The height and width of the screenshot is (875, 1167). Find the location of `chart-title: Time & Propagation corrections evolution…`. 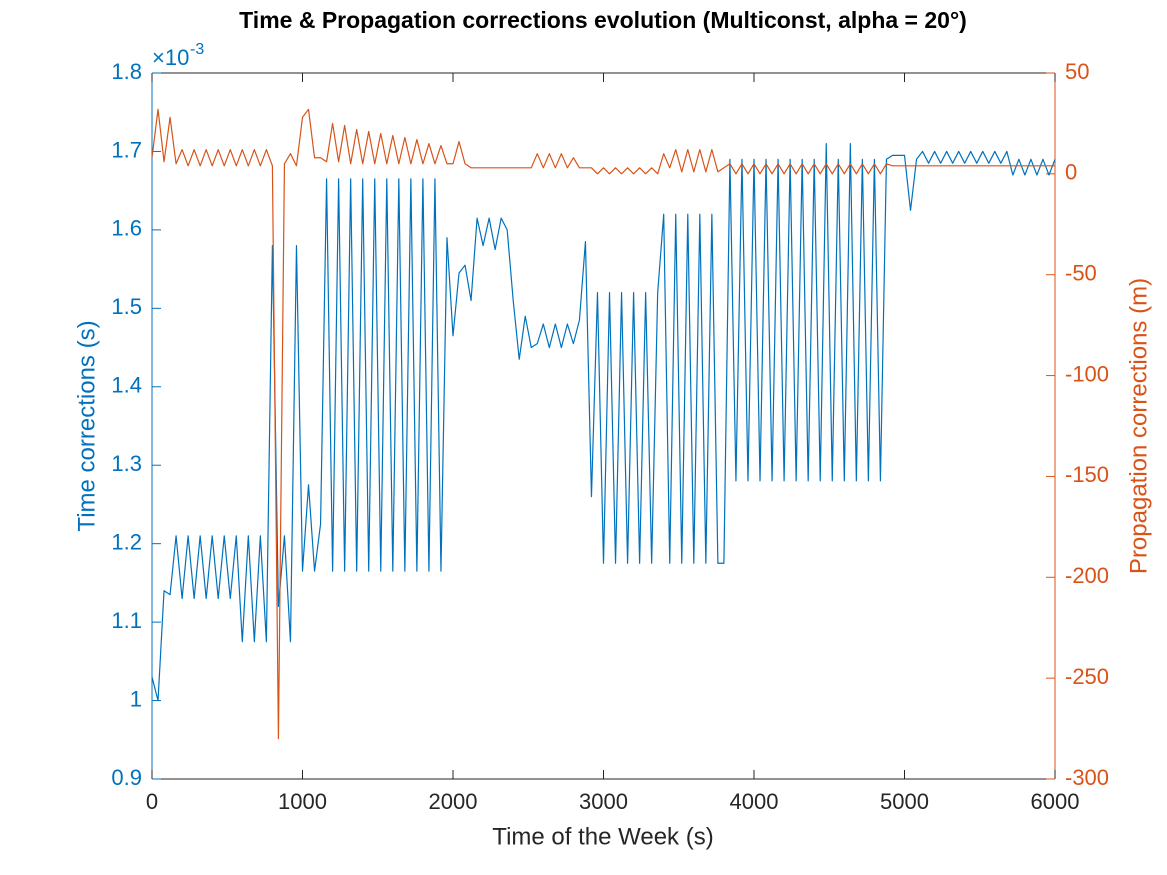

chart-title: Time & Propagation corrections evolution… is located at coordinates (603, 20).